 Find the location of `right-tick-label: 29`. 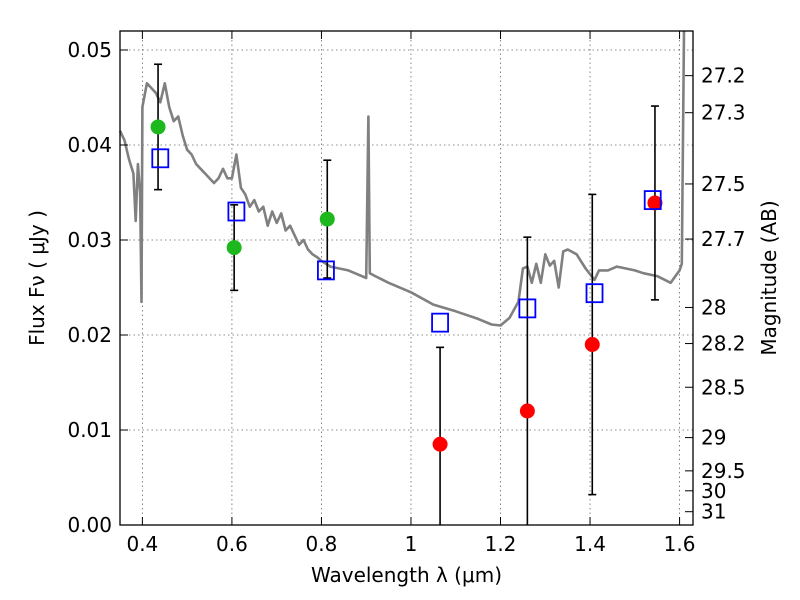

right-tick-label: 29 is located at coordinates (713, 438).